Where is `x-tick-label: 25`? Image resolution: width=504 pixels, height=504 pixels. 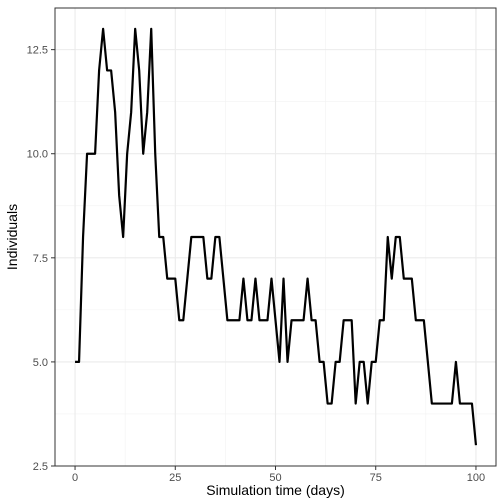 x-tick-label: 25 is located at coordinates (175, 478).